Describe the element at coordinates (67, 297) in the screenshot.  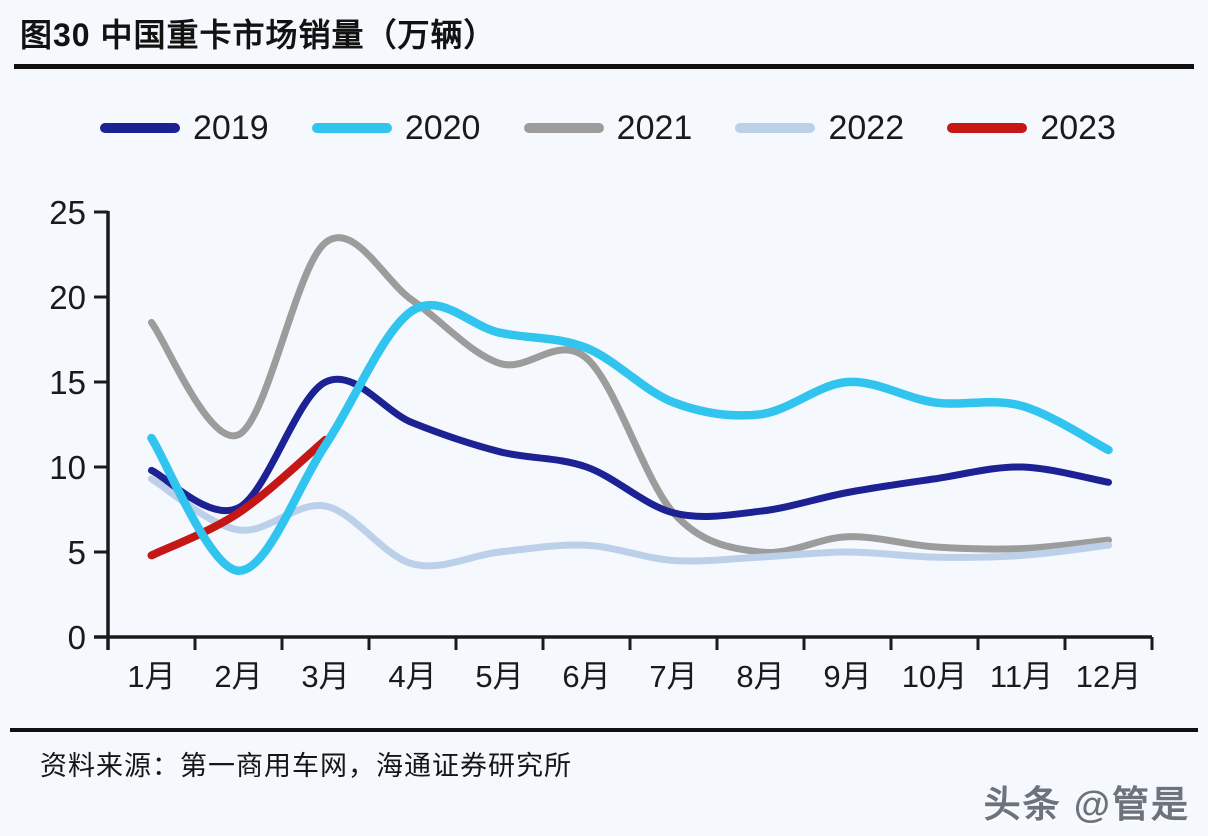
I see `y-tick-label-20: 20` at that location.